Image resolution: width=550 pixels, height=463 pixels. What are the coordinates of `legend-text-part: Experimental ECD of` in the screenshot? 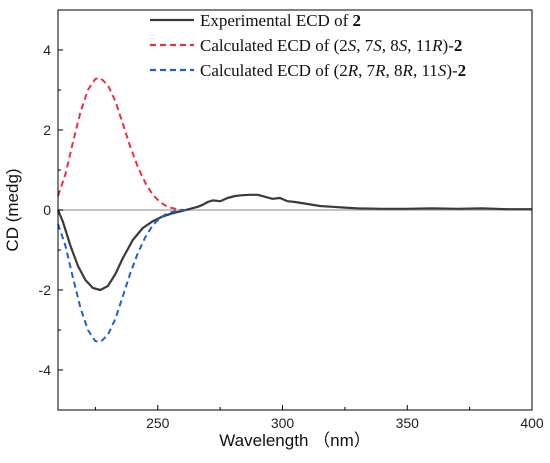 It's located at (276, 20).